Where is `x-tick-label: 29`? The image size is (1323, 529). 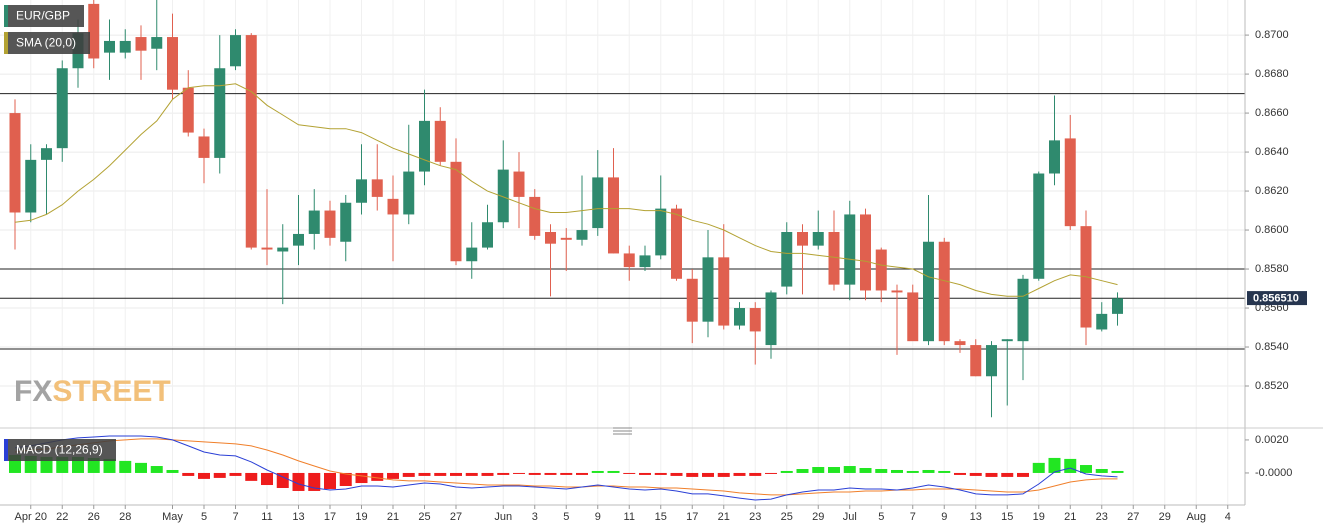 x-tick-label: 29 is located at coordinates (818, 517).